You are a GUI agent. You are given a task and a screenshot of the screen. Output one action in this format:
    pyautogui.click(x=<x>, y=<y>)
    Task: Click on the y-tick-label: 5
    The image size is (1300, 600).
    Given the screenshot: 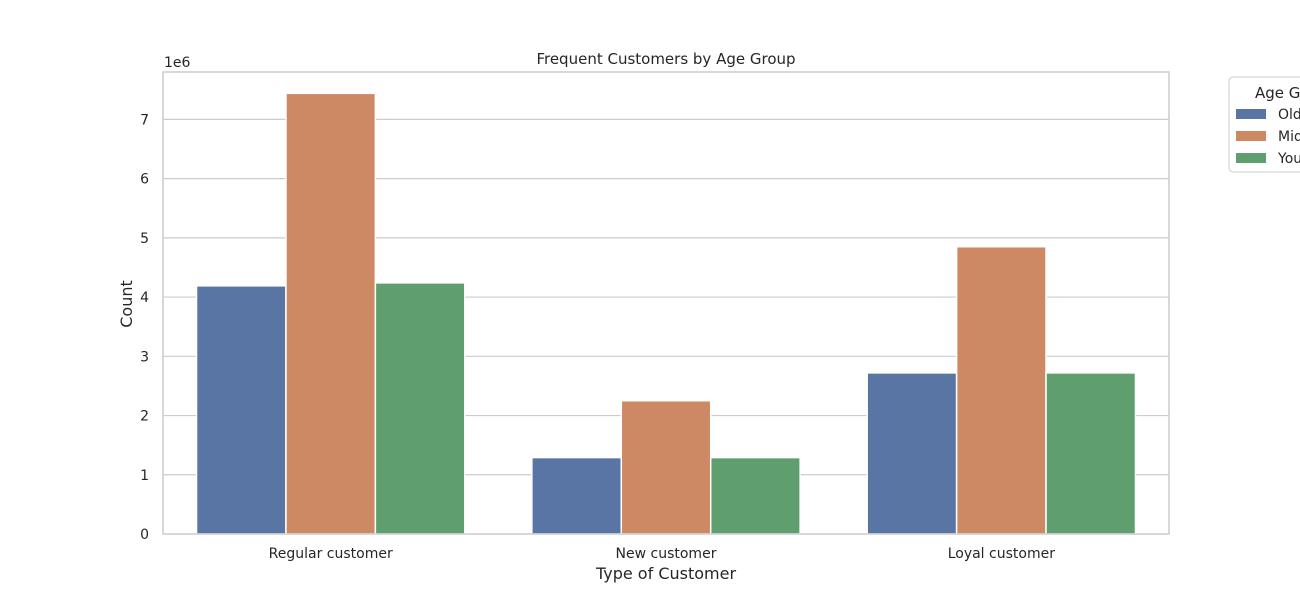 What is the action you would take?
    pyautogui.click(x=144, y=239)
    